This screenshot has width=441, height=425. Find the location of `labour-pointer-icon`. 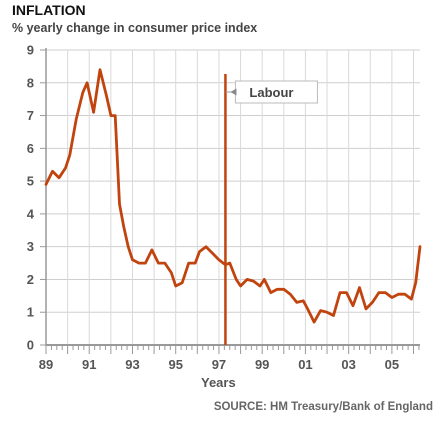

labour-pointer-icon is located at coordinates (233, 92).